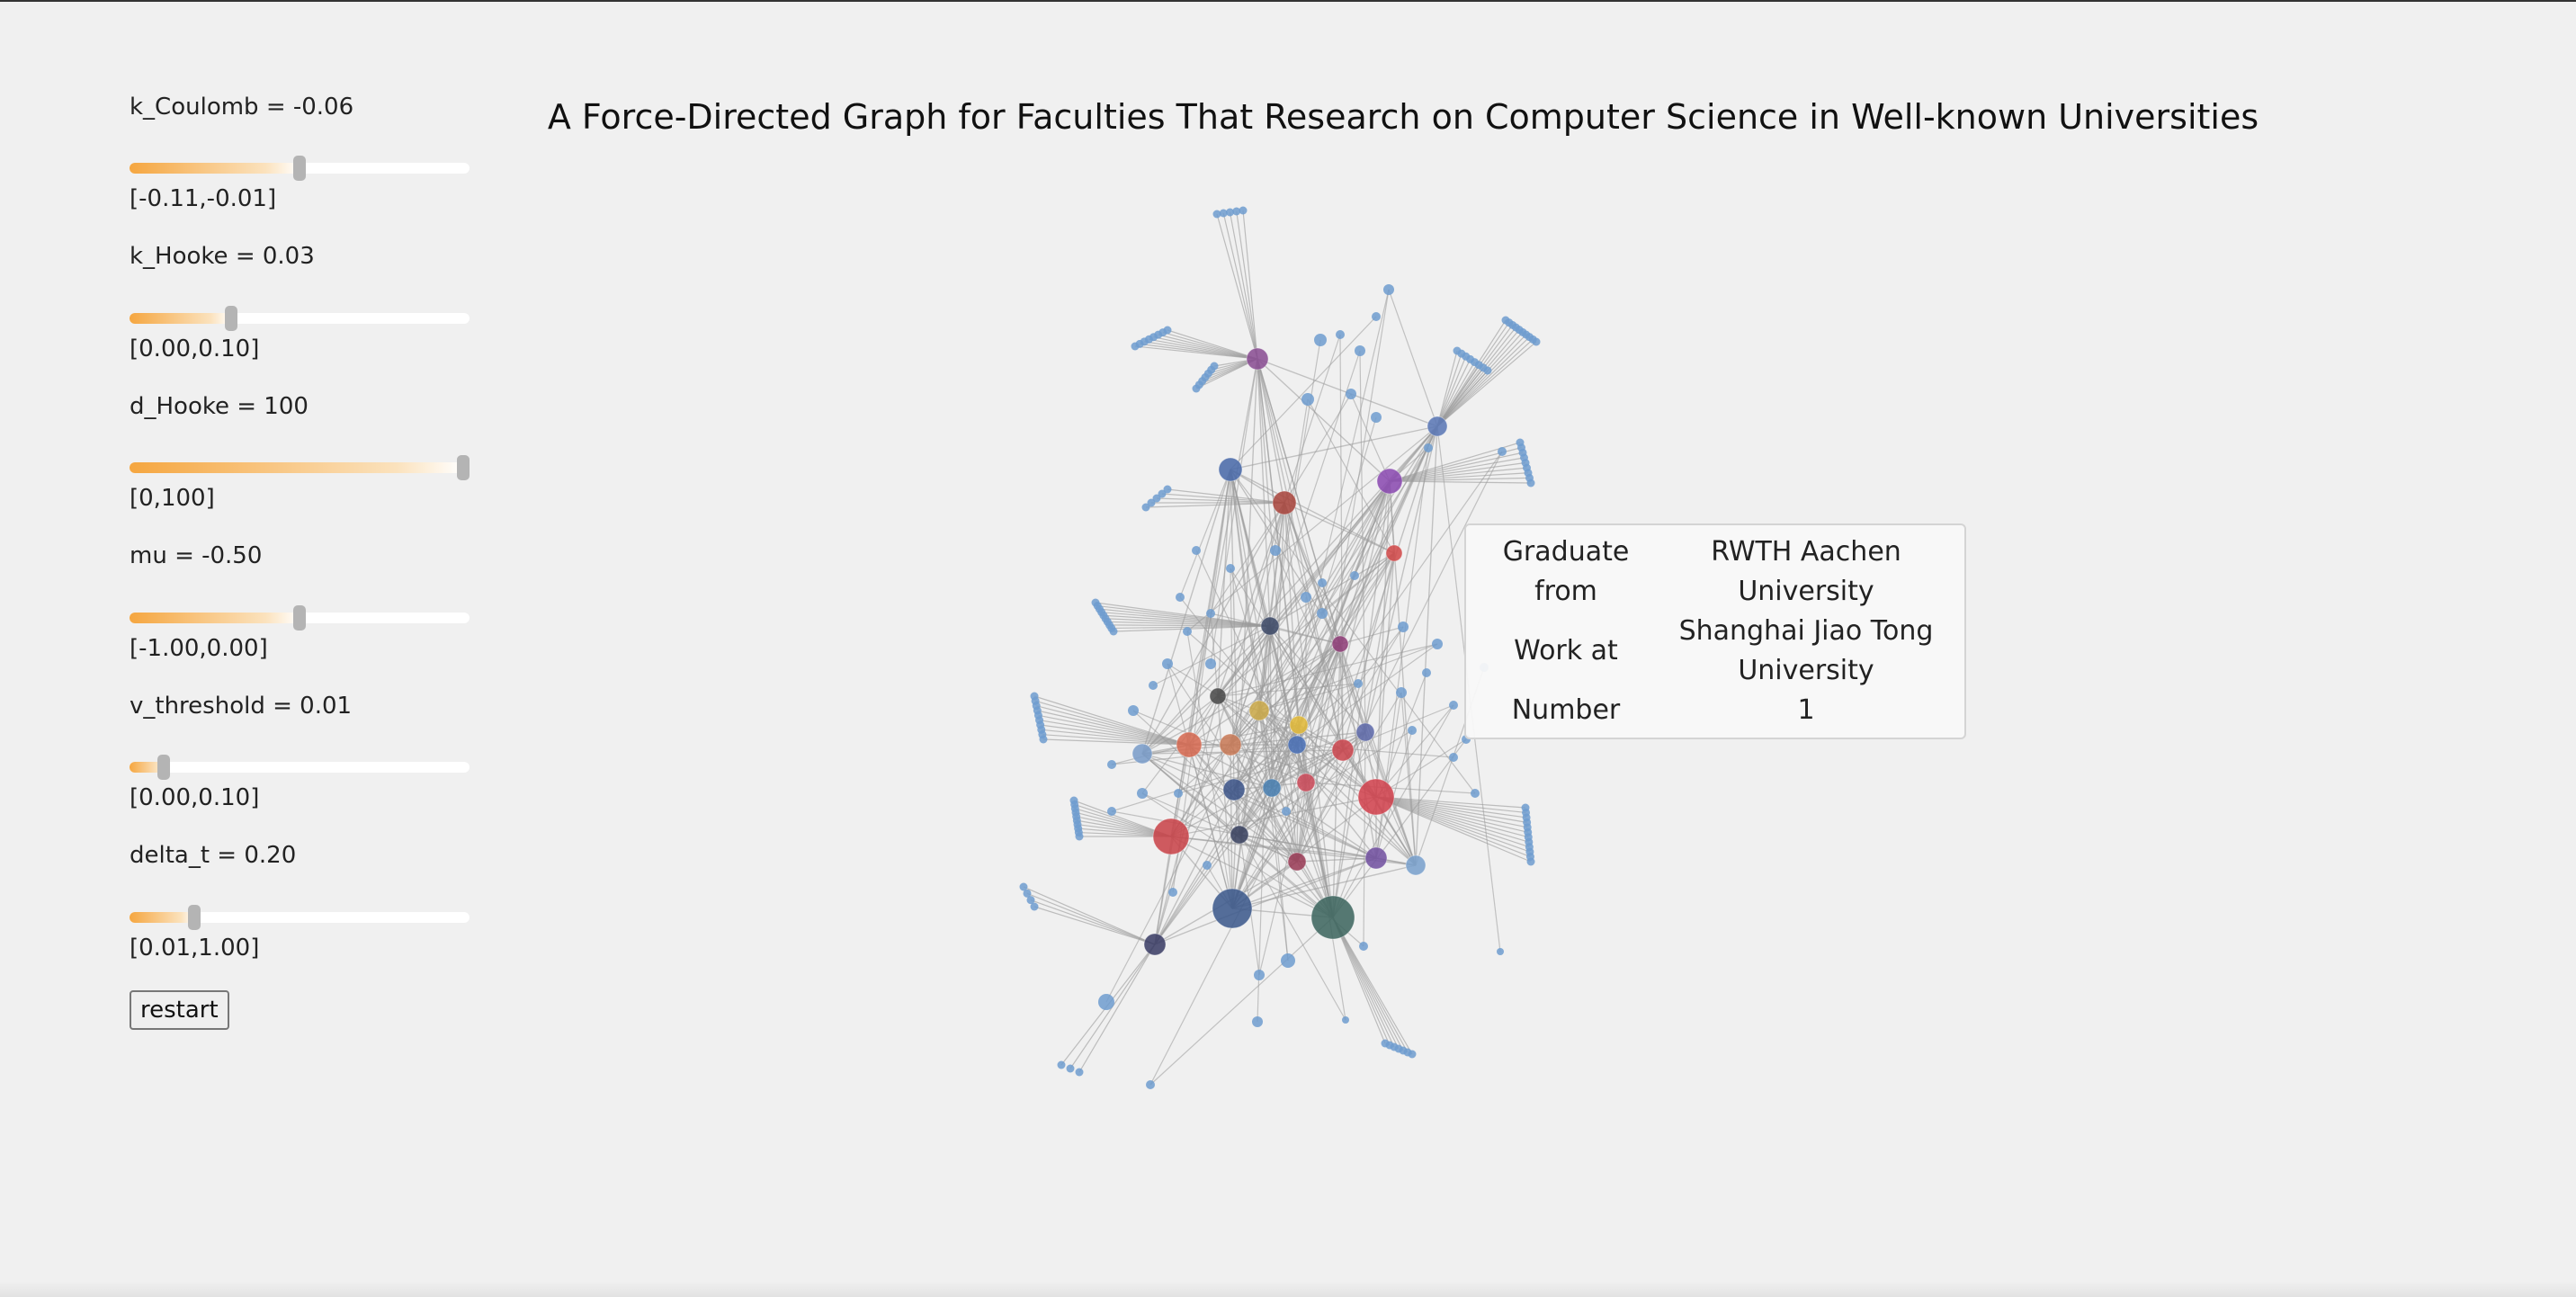 The height and width of the screenshot is (1297, 2576). I want to click on k-hooke-slider-thumb, so click(231, 318).